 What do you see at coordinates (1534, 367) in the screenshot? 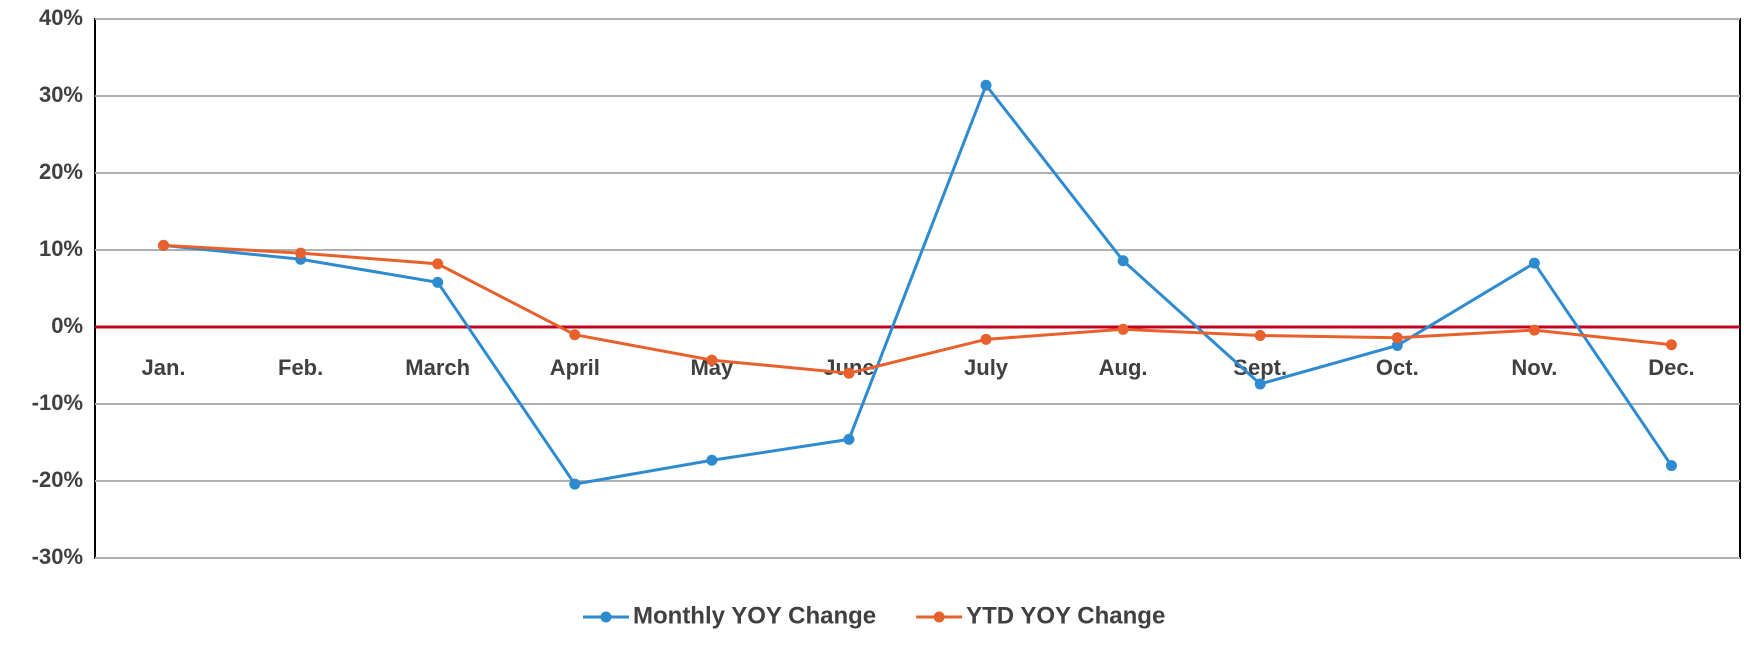
I see `x-tick-label: Nov.` at bounding box center [1534, 367].